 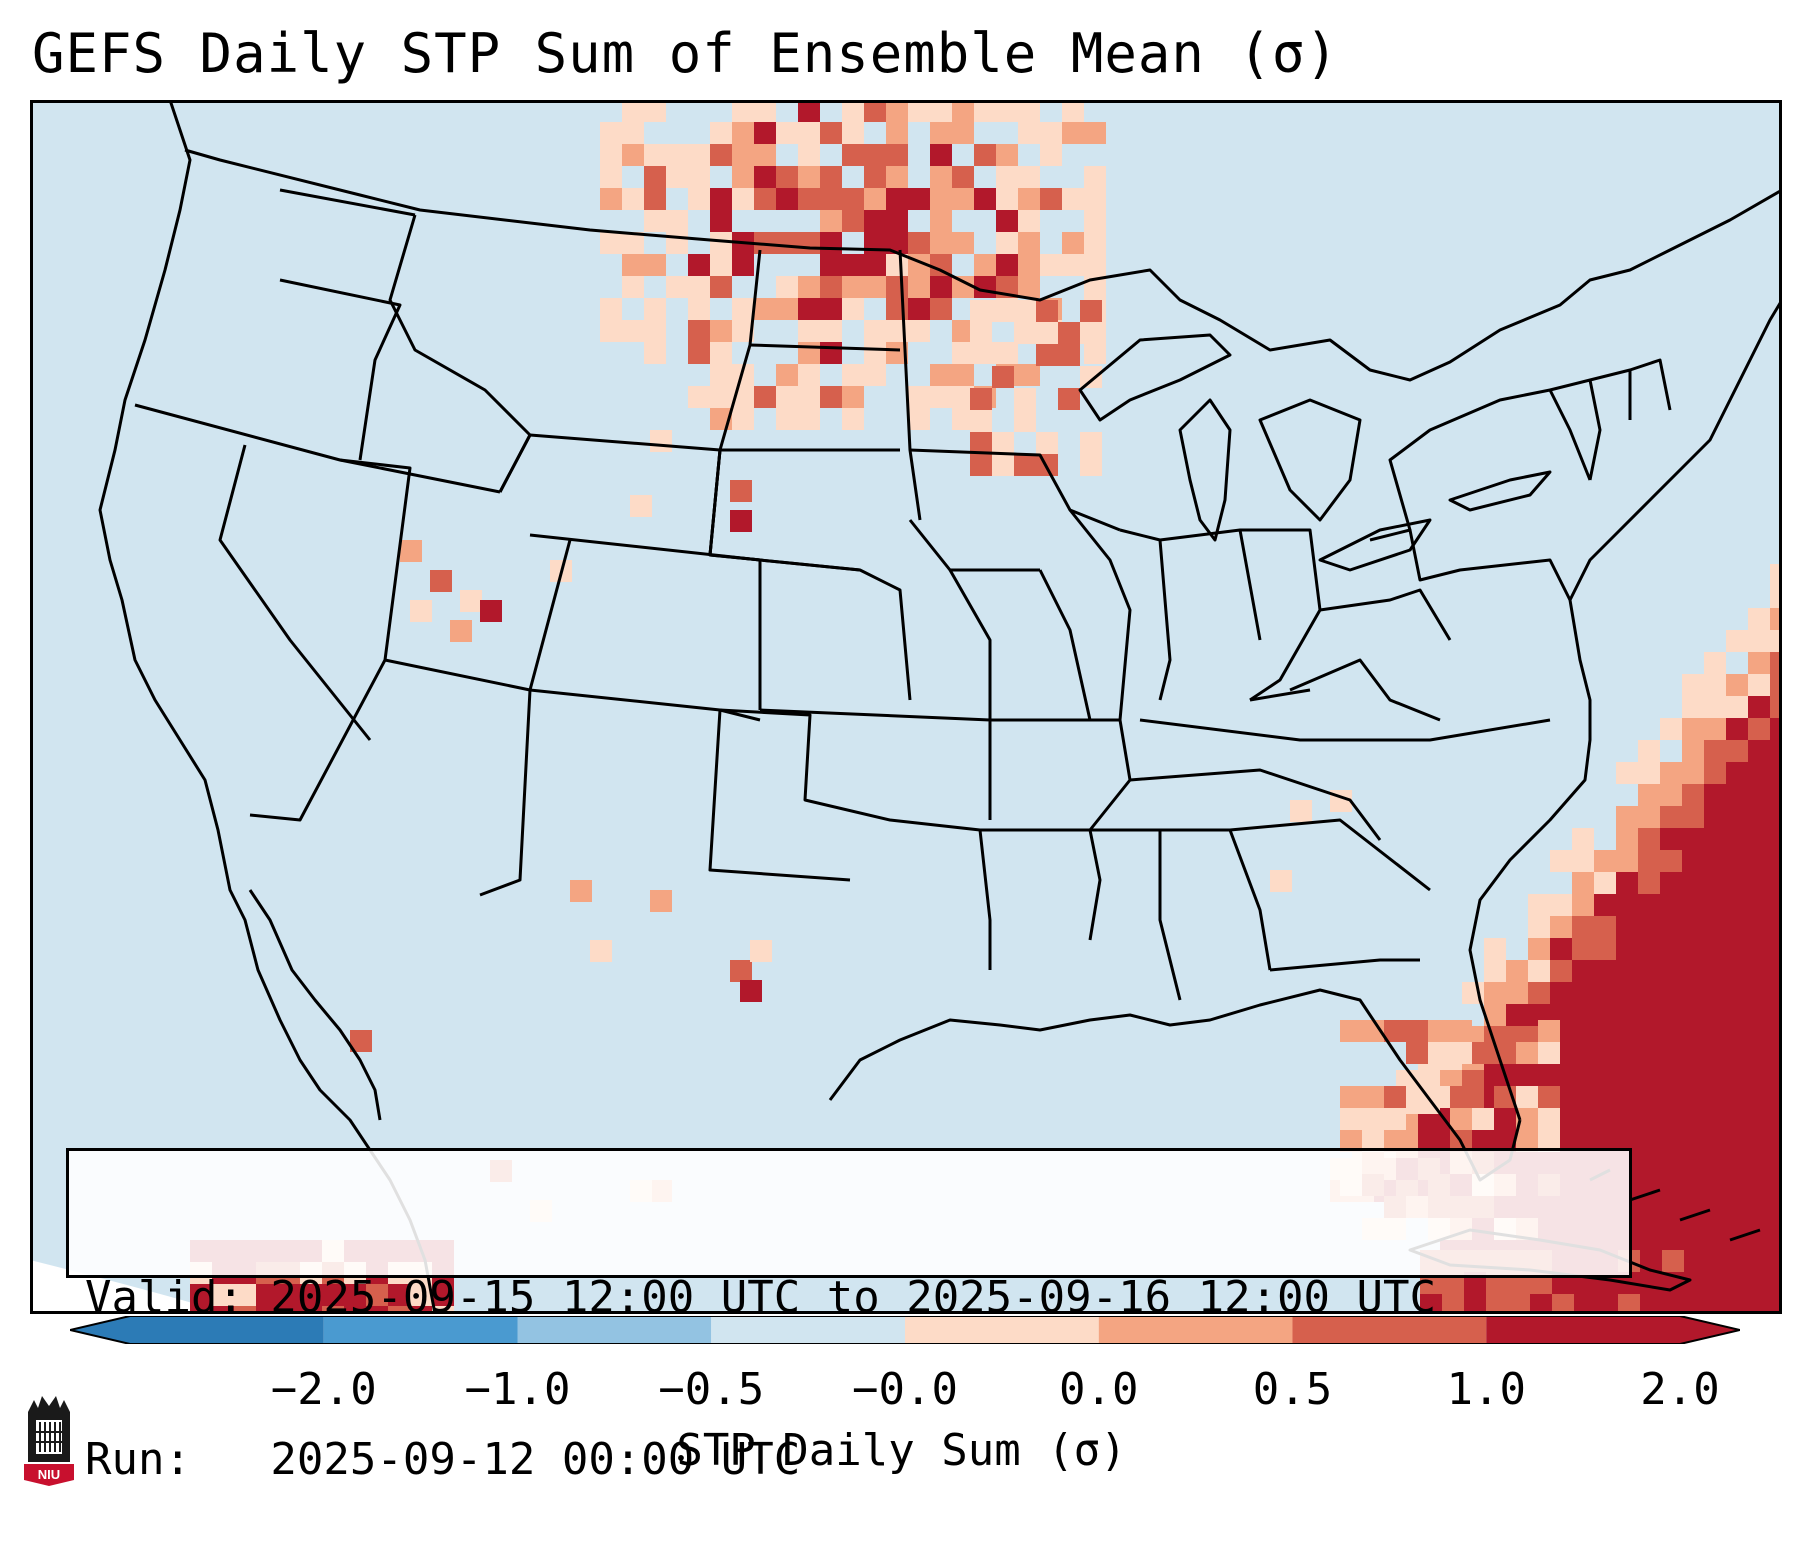 What do you see at coordinates (901, 1450) in the screenshot?
I see `colorbar-label: STP Daily Sum (σ)` at bounding box center [901, 1450].